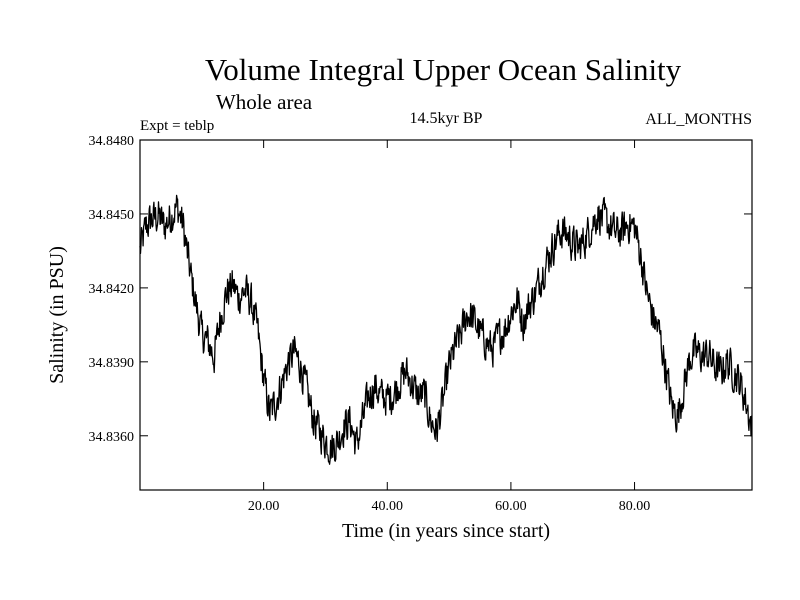 The width and height of the screenshot is (800, 600). Describe the element at coordinates (112, 141) in the screenshot. I see `y-tick-label: 34.8480` at that location.